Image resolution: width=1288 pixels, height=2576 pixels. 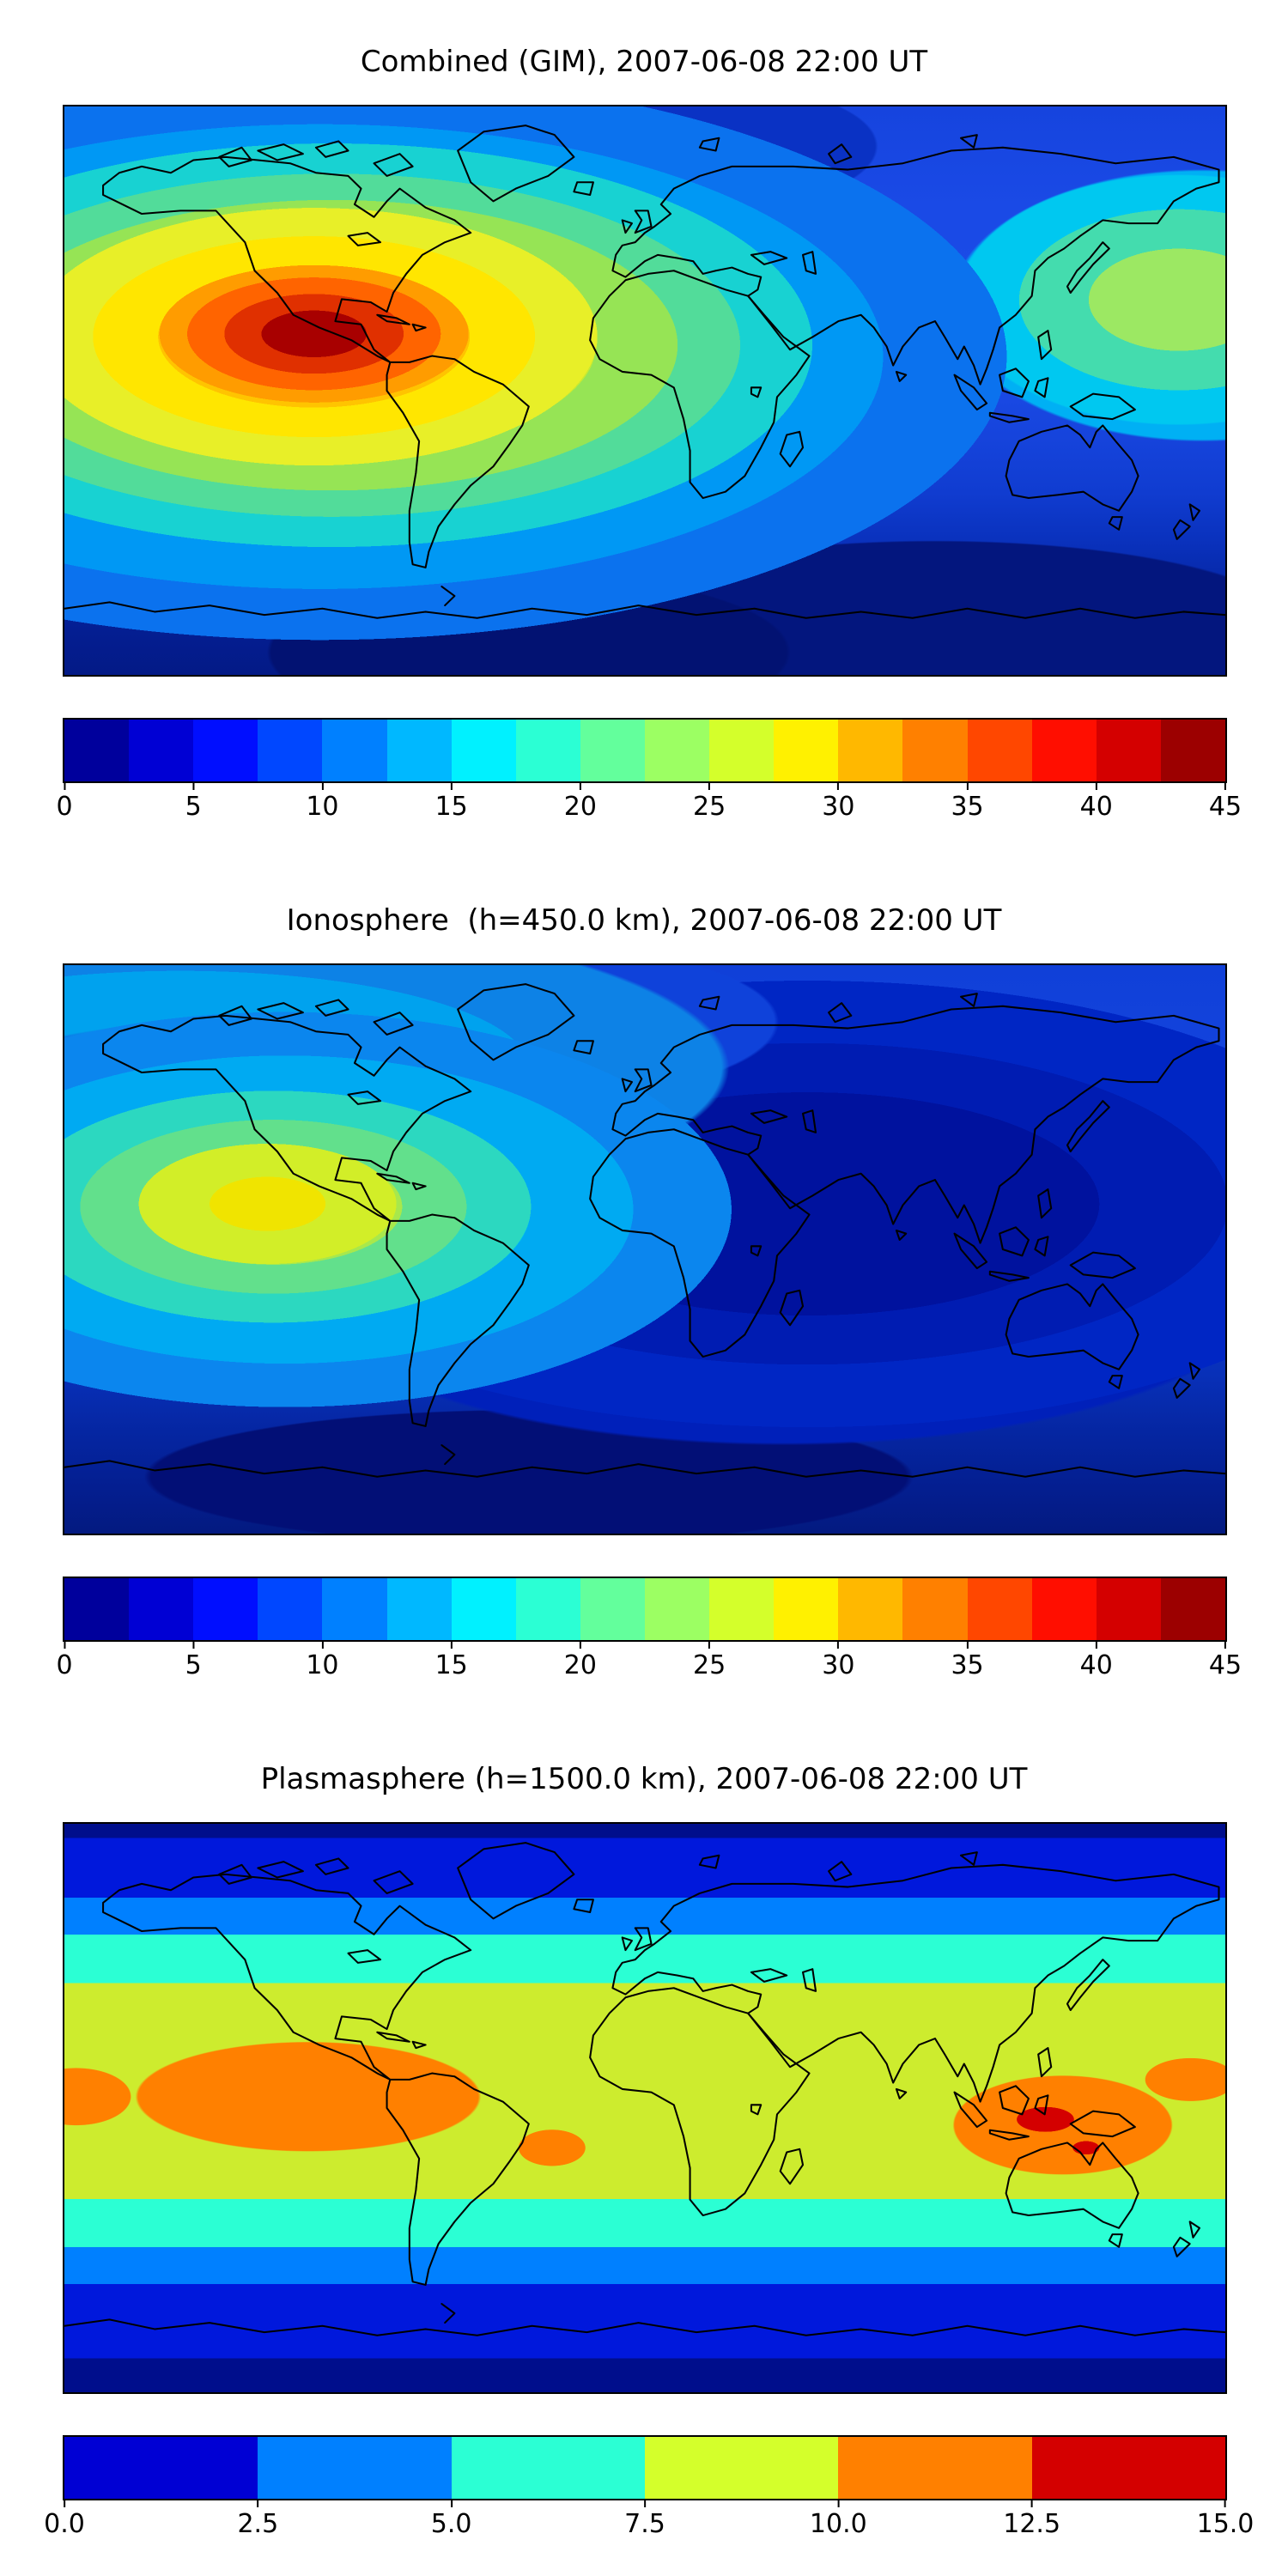 What do you see at coordinates (1225, 2518) in the screenshot?
I see `colorbar-tick: 15.0` at bounding box center [1225, 2518].